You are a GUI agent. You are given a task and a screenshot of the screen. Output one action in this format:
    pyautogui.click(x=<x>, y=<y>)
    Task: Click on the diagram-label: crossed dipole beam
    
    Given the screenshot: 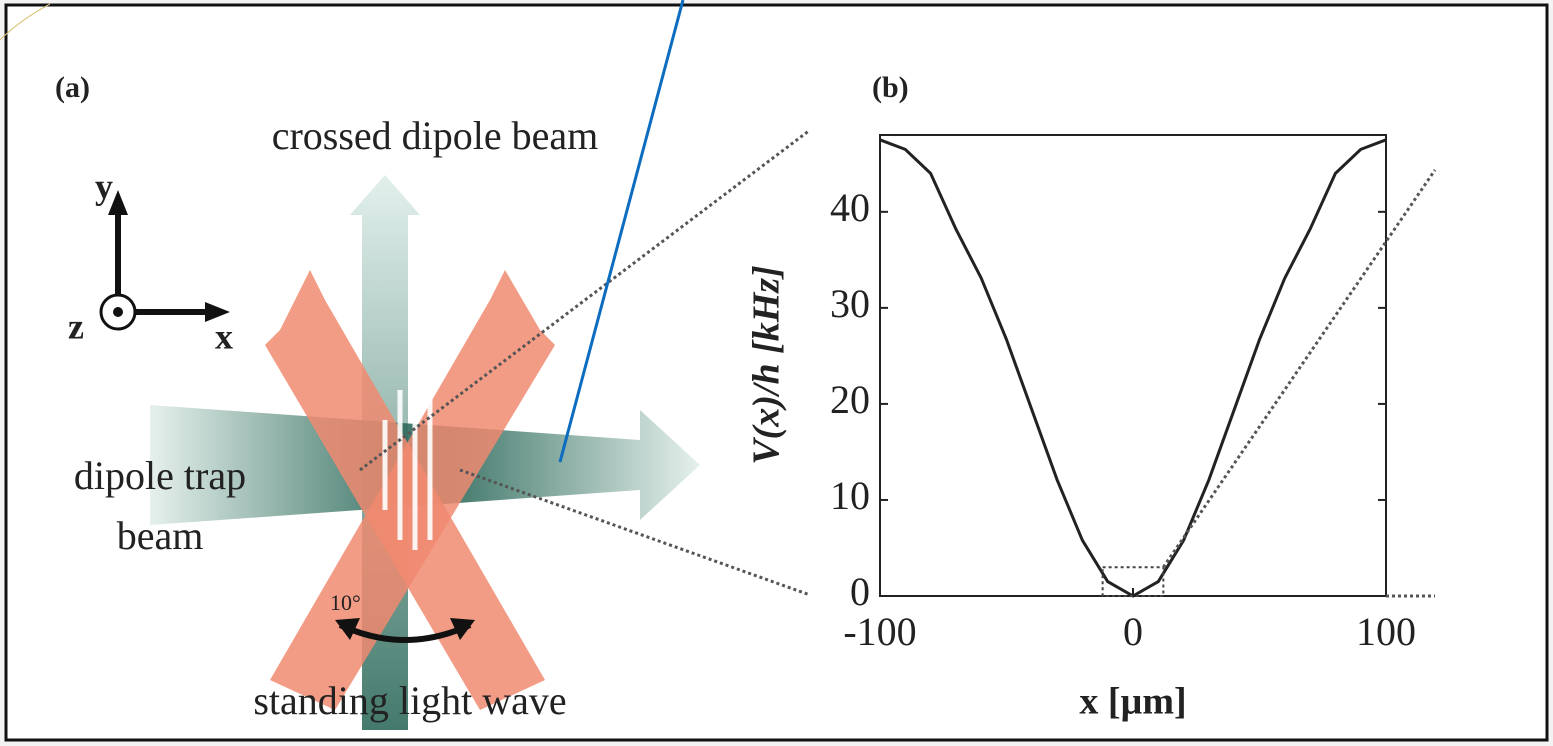 What is the action you would take?
    pyautogui.click(x=435, y=135)
    